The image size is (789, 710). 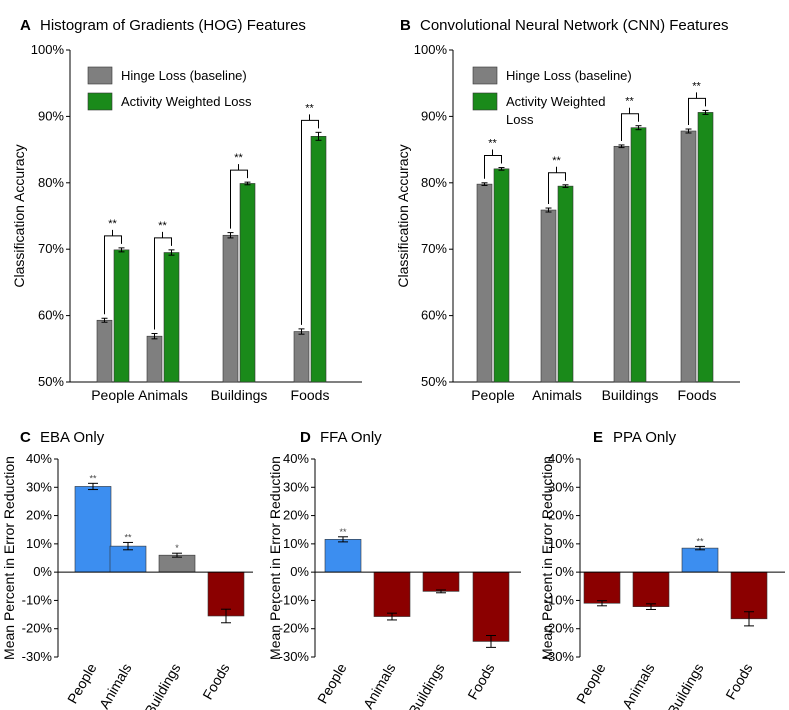 I want to click on panel-title-d: FFA Only, so click(x=351, y=437).